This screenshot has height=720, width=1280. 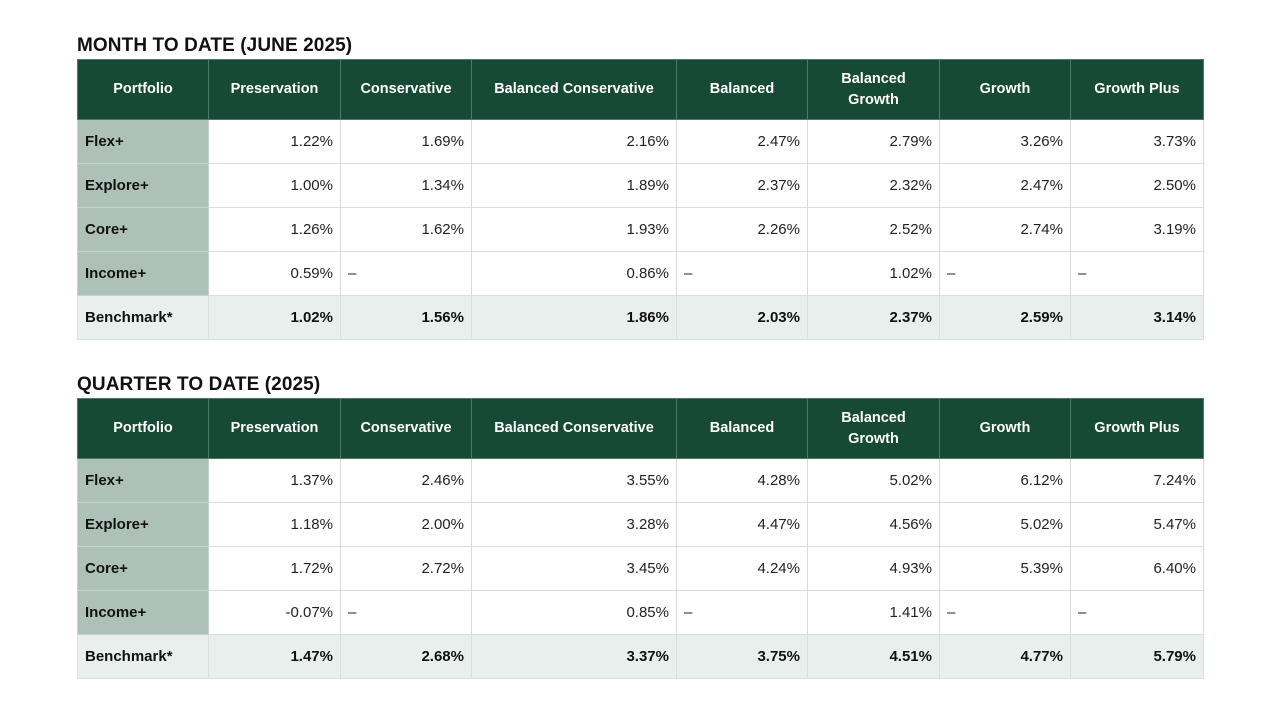 What do you see at coordinates (1005, 229) in the screenshot?
I see `table-cell: 2.74%` at bounding box center [1005, 229].